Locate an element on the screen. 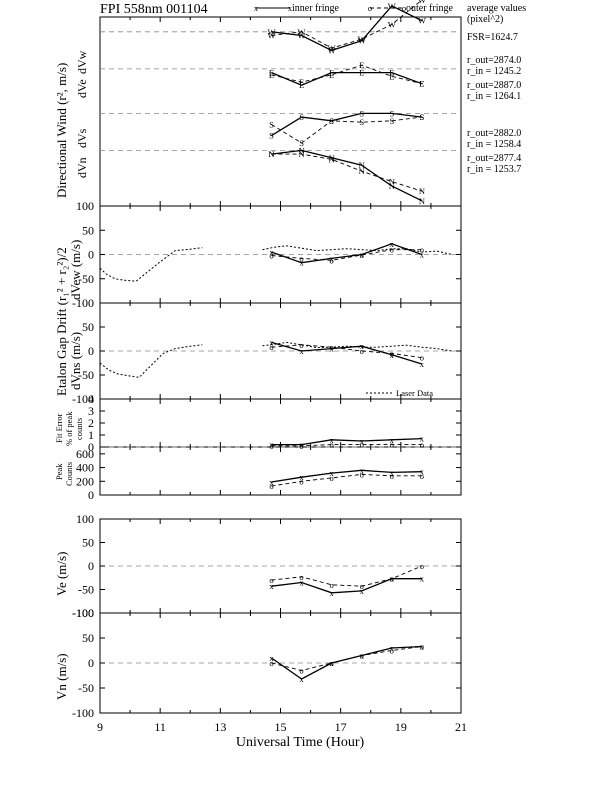  p2-ylabel: dVew (m/s) is located at coordinates (75, 270).